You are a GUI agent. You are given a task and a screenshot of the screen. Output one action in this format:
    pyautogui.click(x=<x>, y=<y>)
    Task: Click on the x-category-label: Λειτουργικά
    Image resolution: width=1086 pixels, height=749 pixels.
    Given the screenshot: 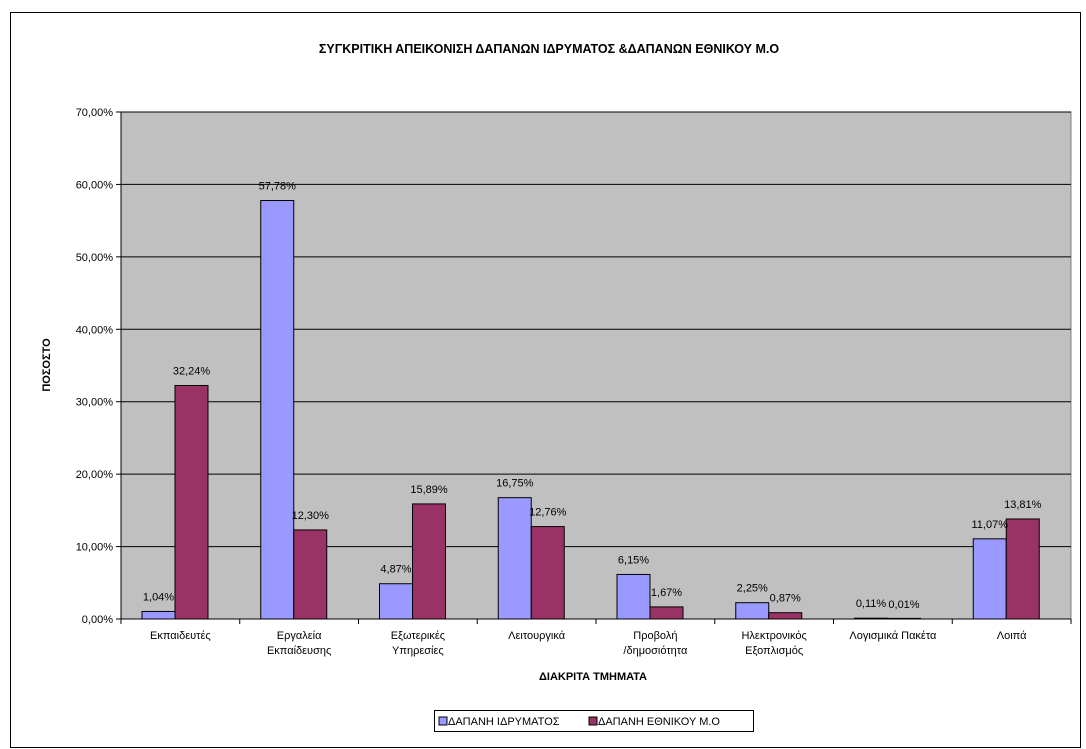 What is the action you would take?
    pyautogui.click(x=537, y=636)
    